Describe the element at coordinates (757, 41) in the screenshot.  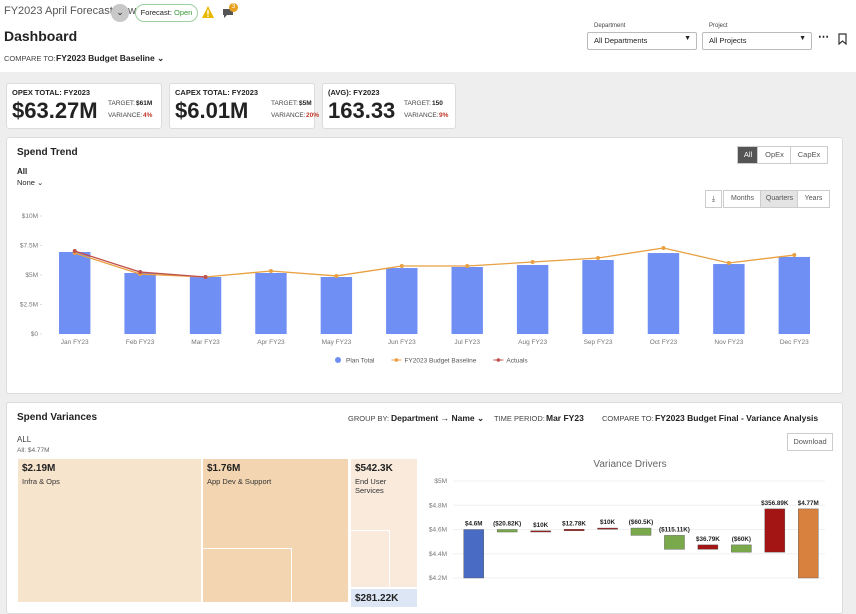
I see `filter-dropdown: All Projects ▼` at that location.